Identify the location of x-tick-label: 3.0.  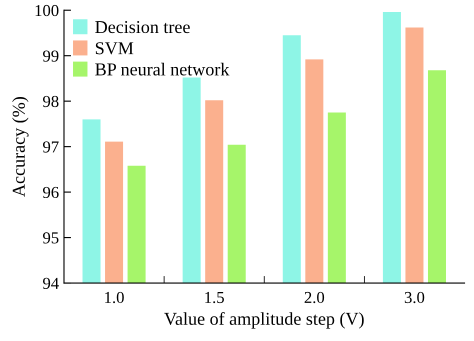
(414, 298).